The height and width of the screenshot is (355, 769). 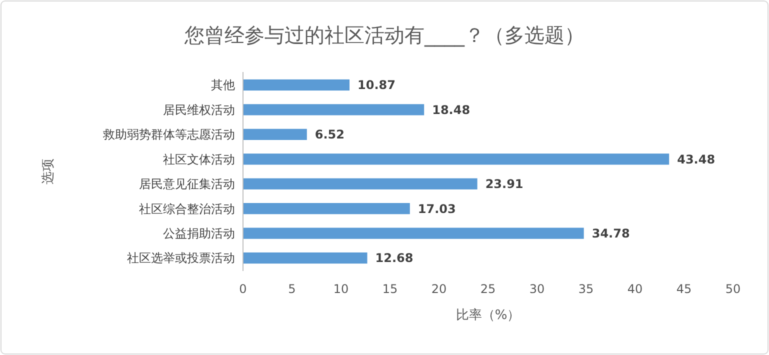 What do you see at coordinates (537, 289) in the screenshot?
I see `x-tick-label: 30` at bounding box center [537, 289].